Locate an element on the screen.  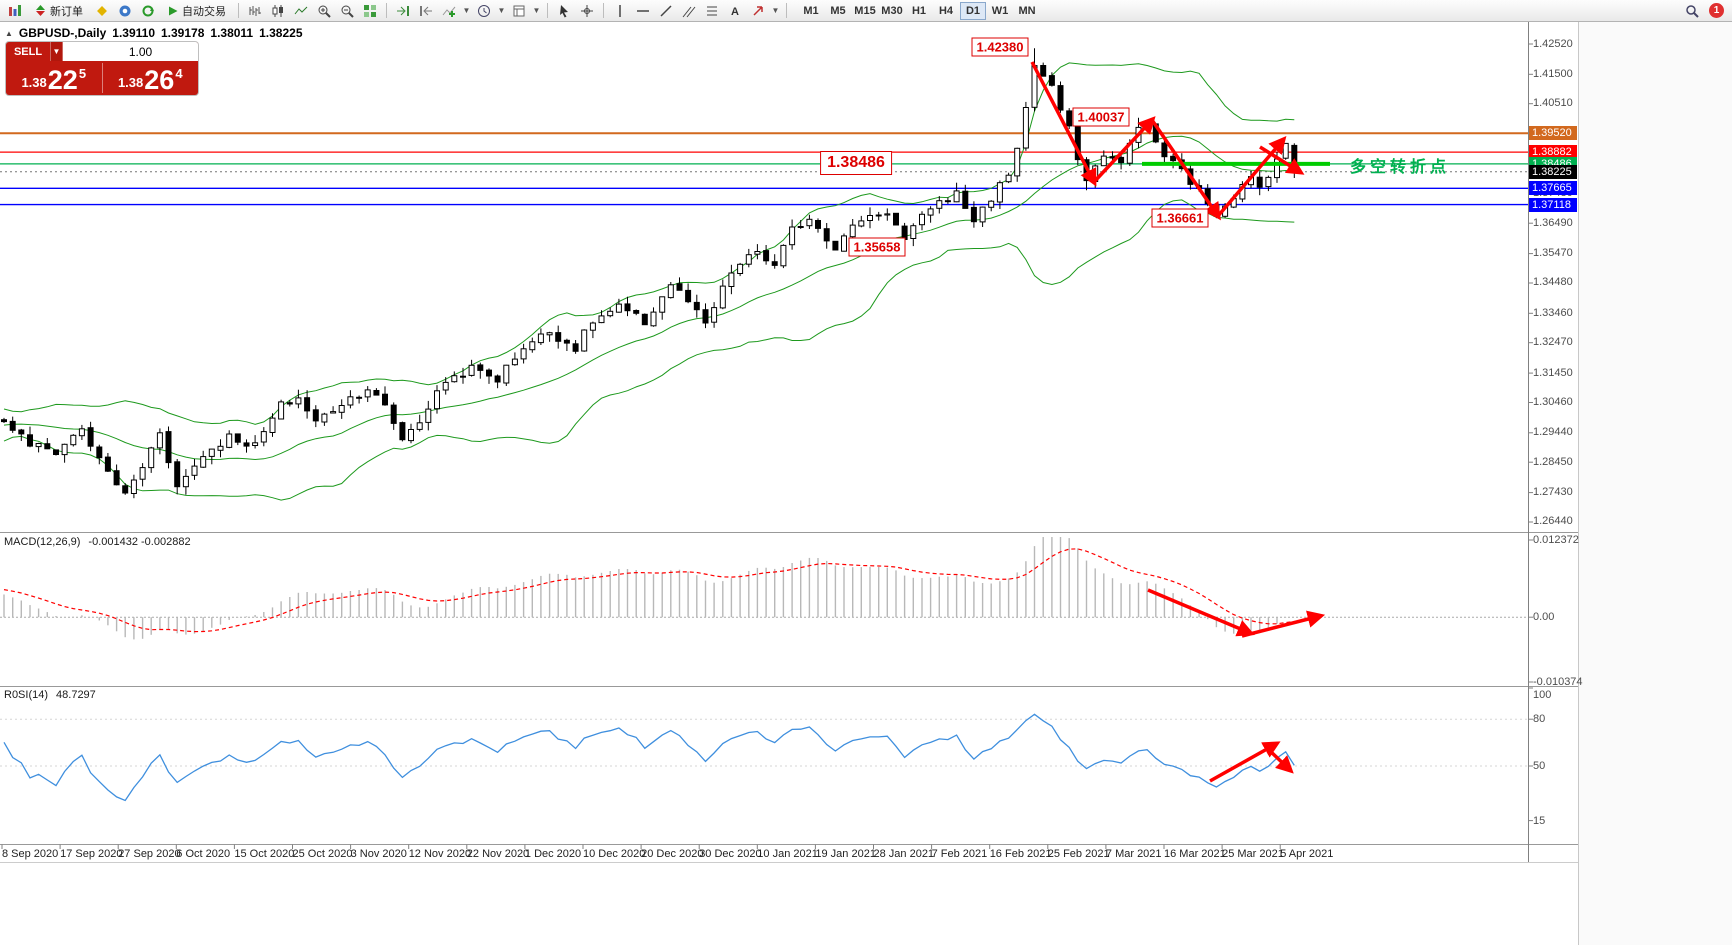
zoom-out-icon is located at coordinates (347, 11).